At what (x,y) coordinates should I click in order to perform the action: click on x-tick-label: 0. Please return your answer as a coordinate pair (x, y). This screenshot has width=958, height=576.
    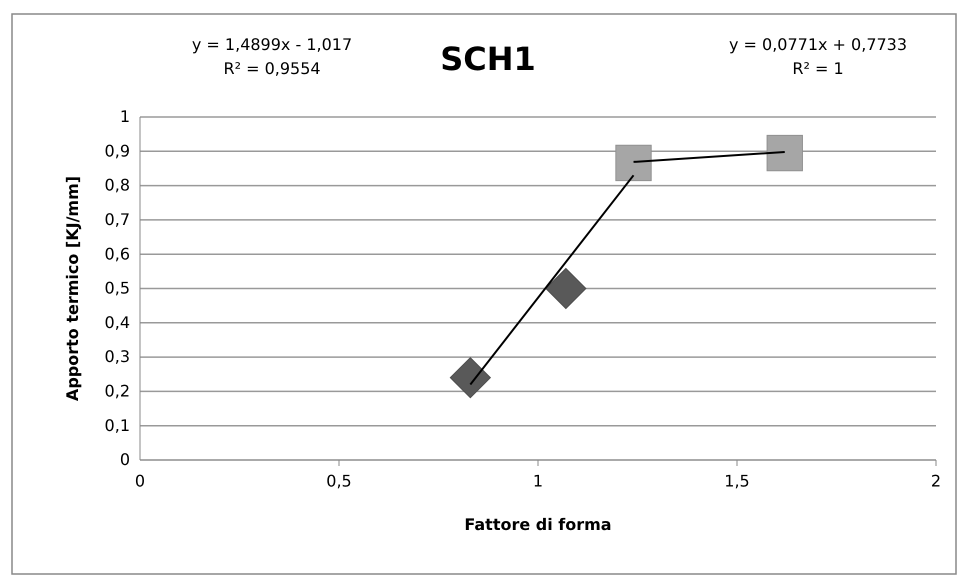
    Looking at the image, I should click on (140, 481).